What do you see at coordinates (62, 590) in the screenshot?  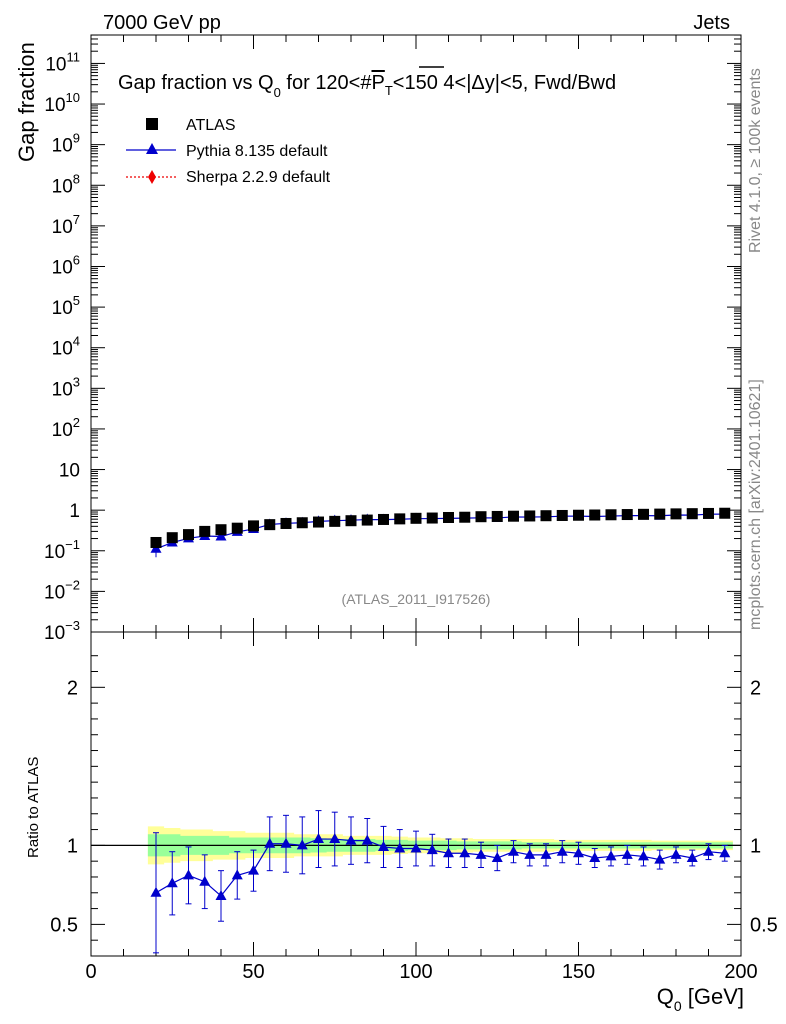 I see `y-tick-label: 10⁻²` at bounding box center [62, 590].